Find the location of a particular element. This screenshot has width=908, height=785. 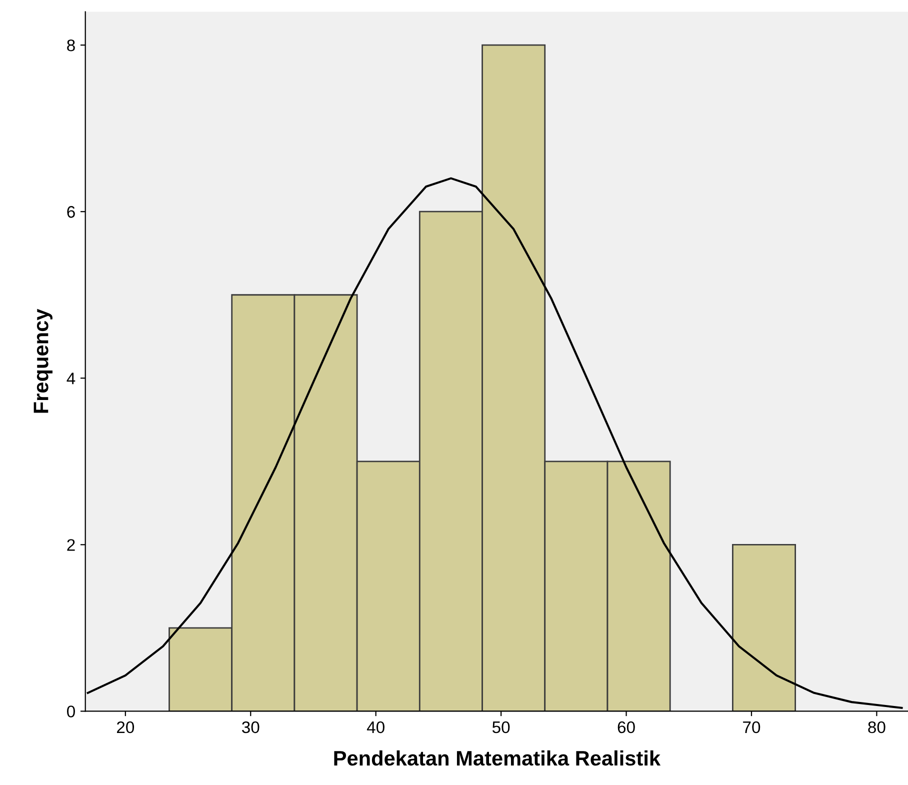

y-tick-label: 0 is located at coordinates (71, 712).